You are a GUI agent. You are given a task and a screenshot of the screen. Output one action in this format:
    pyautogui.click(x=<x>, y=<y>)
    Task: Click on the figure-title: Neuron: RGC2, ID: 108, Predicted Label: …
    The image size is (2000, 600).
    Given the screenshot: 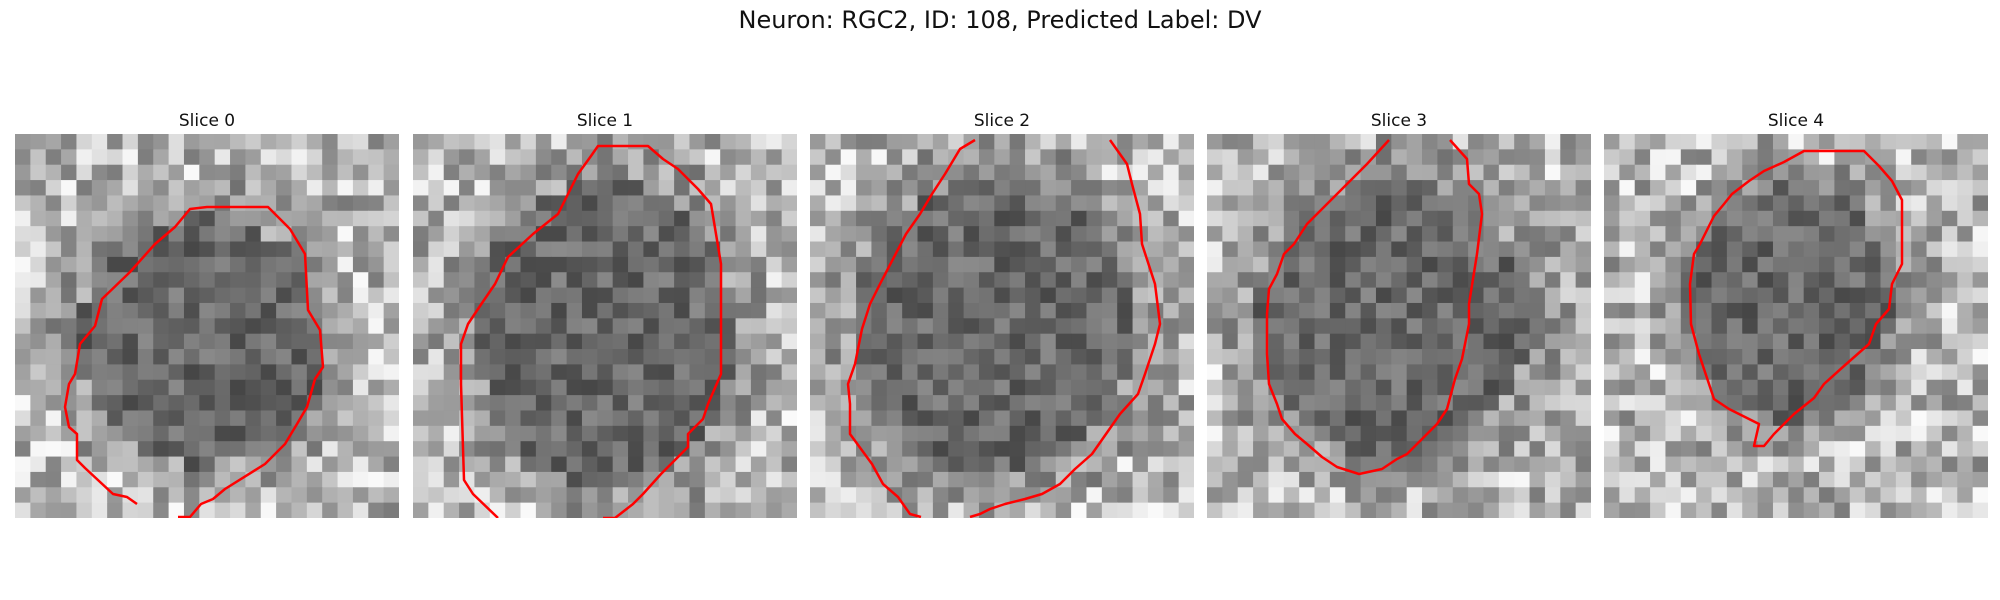 What is the action you would take?
    pyautogui.click(x=1000, y=20)
    